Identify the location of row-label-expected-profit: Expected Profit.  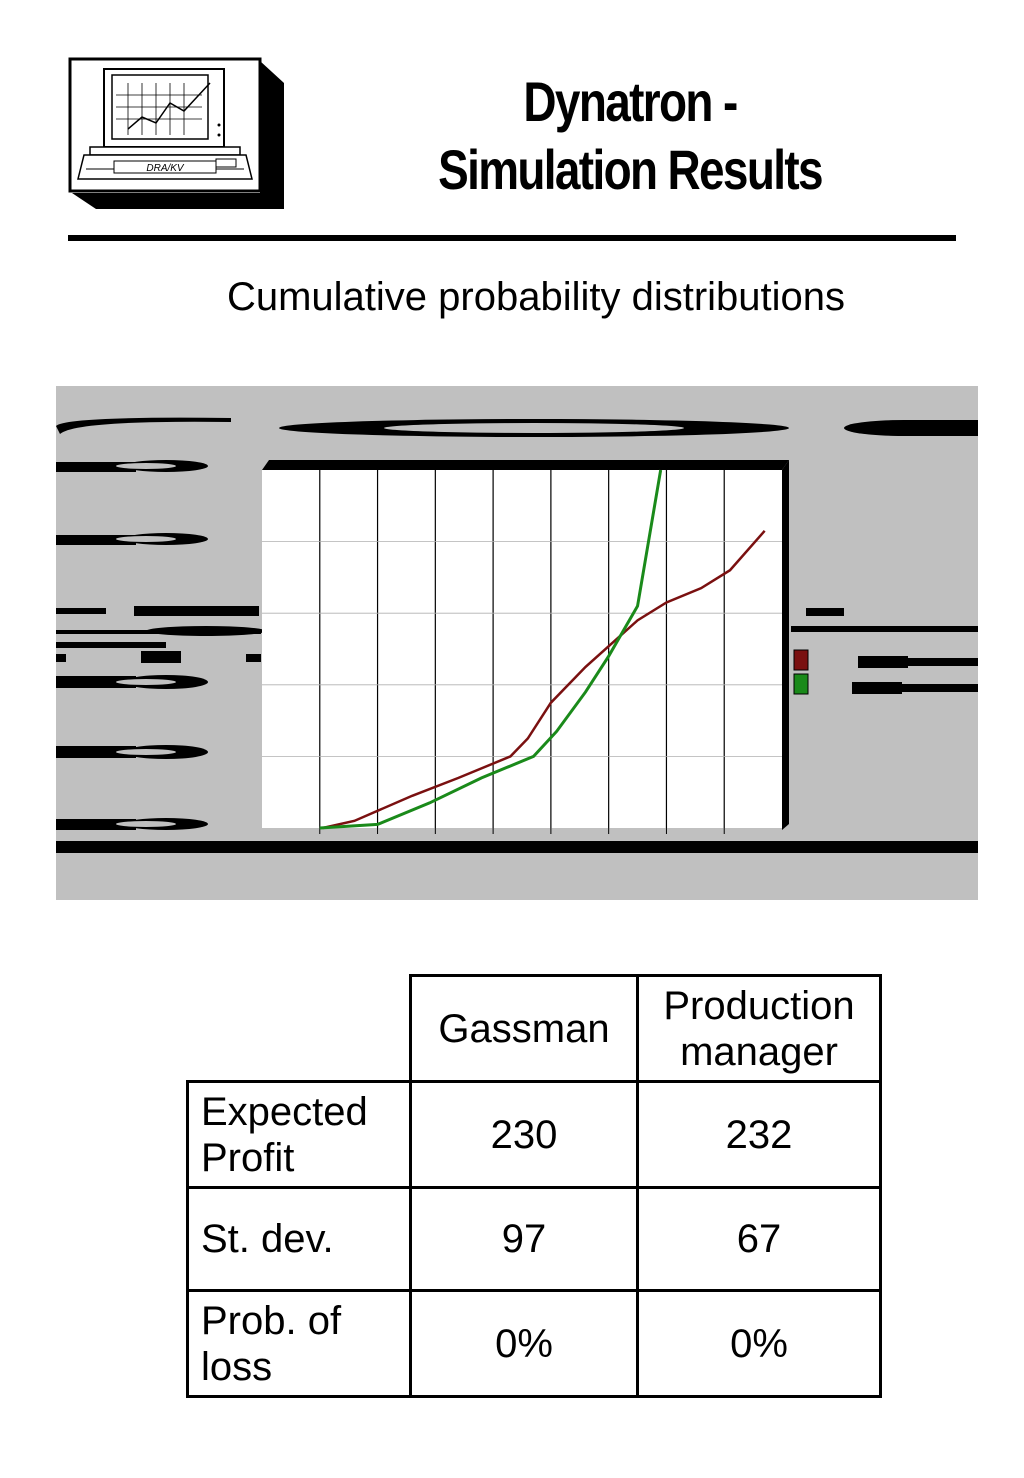
(299, 1134).